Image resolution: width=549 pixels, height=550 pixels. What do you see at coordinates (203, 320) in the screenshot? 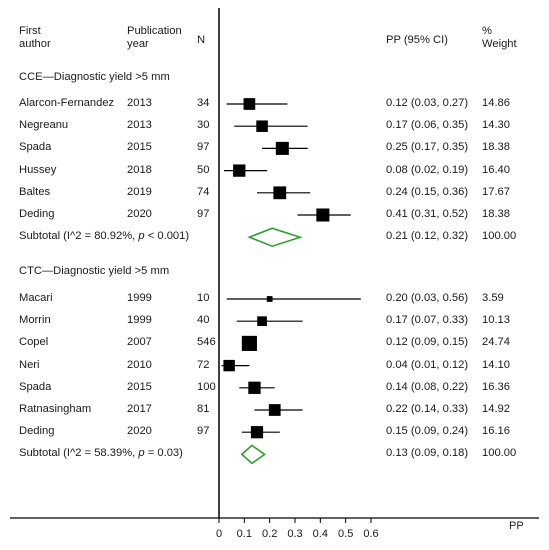
I see `study-n: 40` at bounding box center [203, 320].